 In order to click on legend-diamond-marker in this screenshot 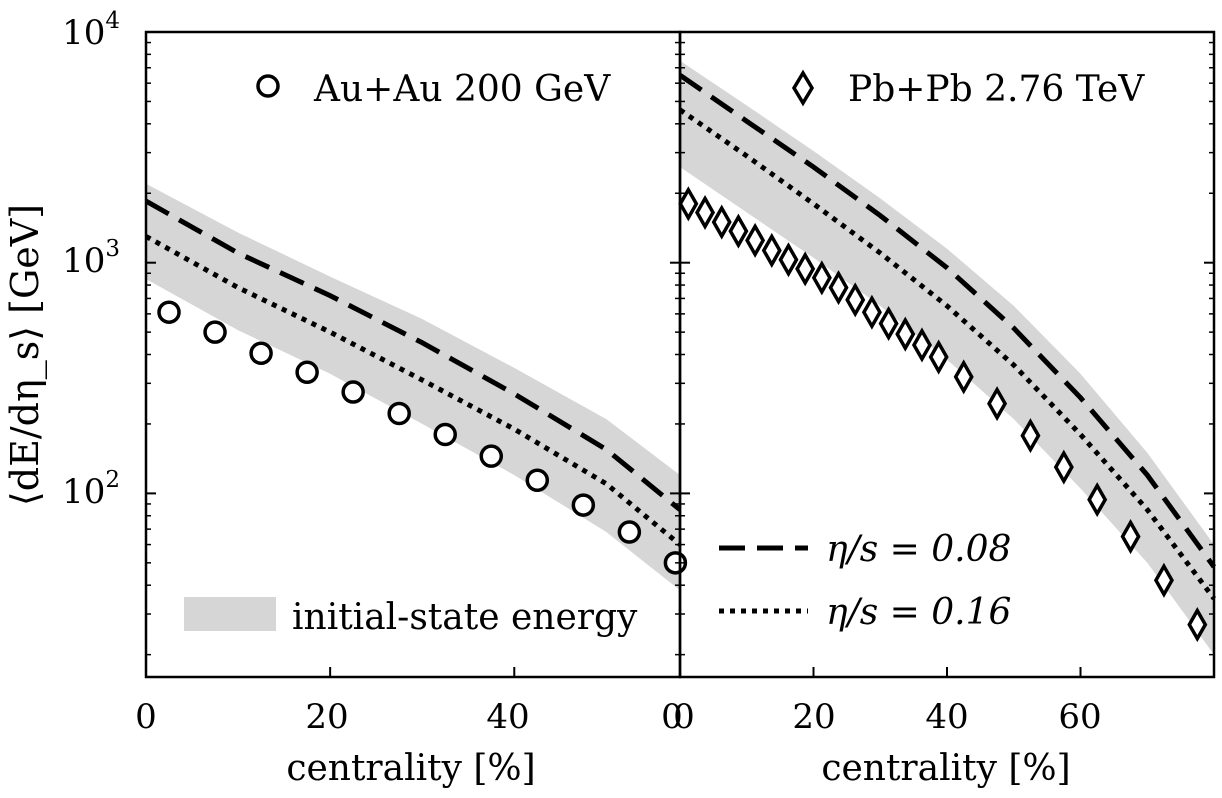, I will do `click(803, 88)`.